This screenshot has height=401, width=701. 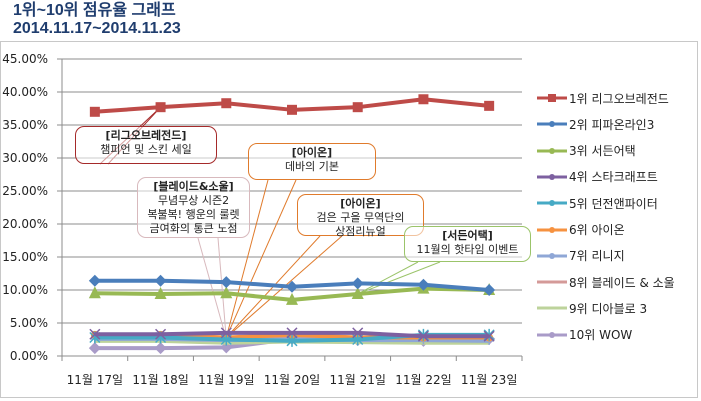 What do you see at coordinates (25, 290) in the screenshot?
I see `y-tick-label: 10.00%` at bounding box center [25, 290].